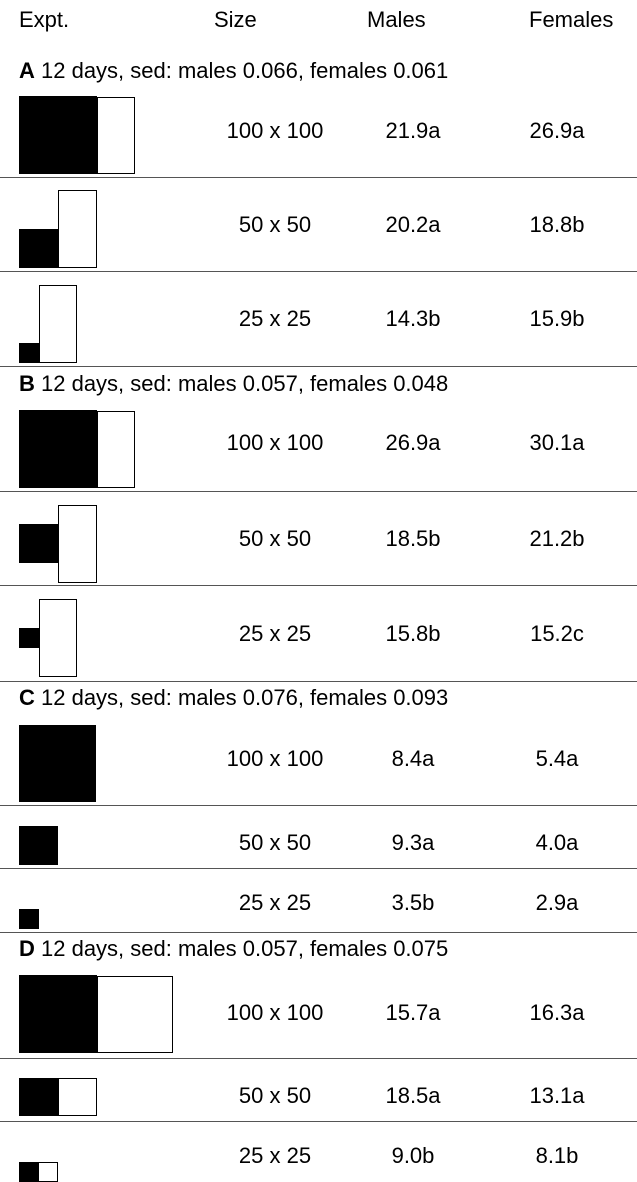 The height and width of the screenshot is (1182, 637). Describe the element at coordinates (413, 1095) in the screenshot. I see `males-cell: 18.5a` at that location.